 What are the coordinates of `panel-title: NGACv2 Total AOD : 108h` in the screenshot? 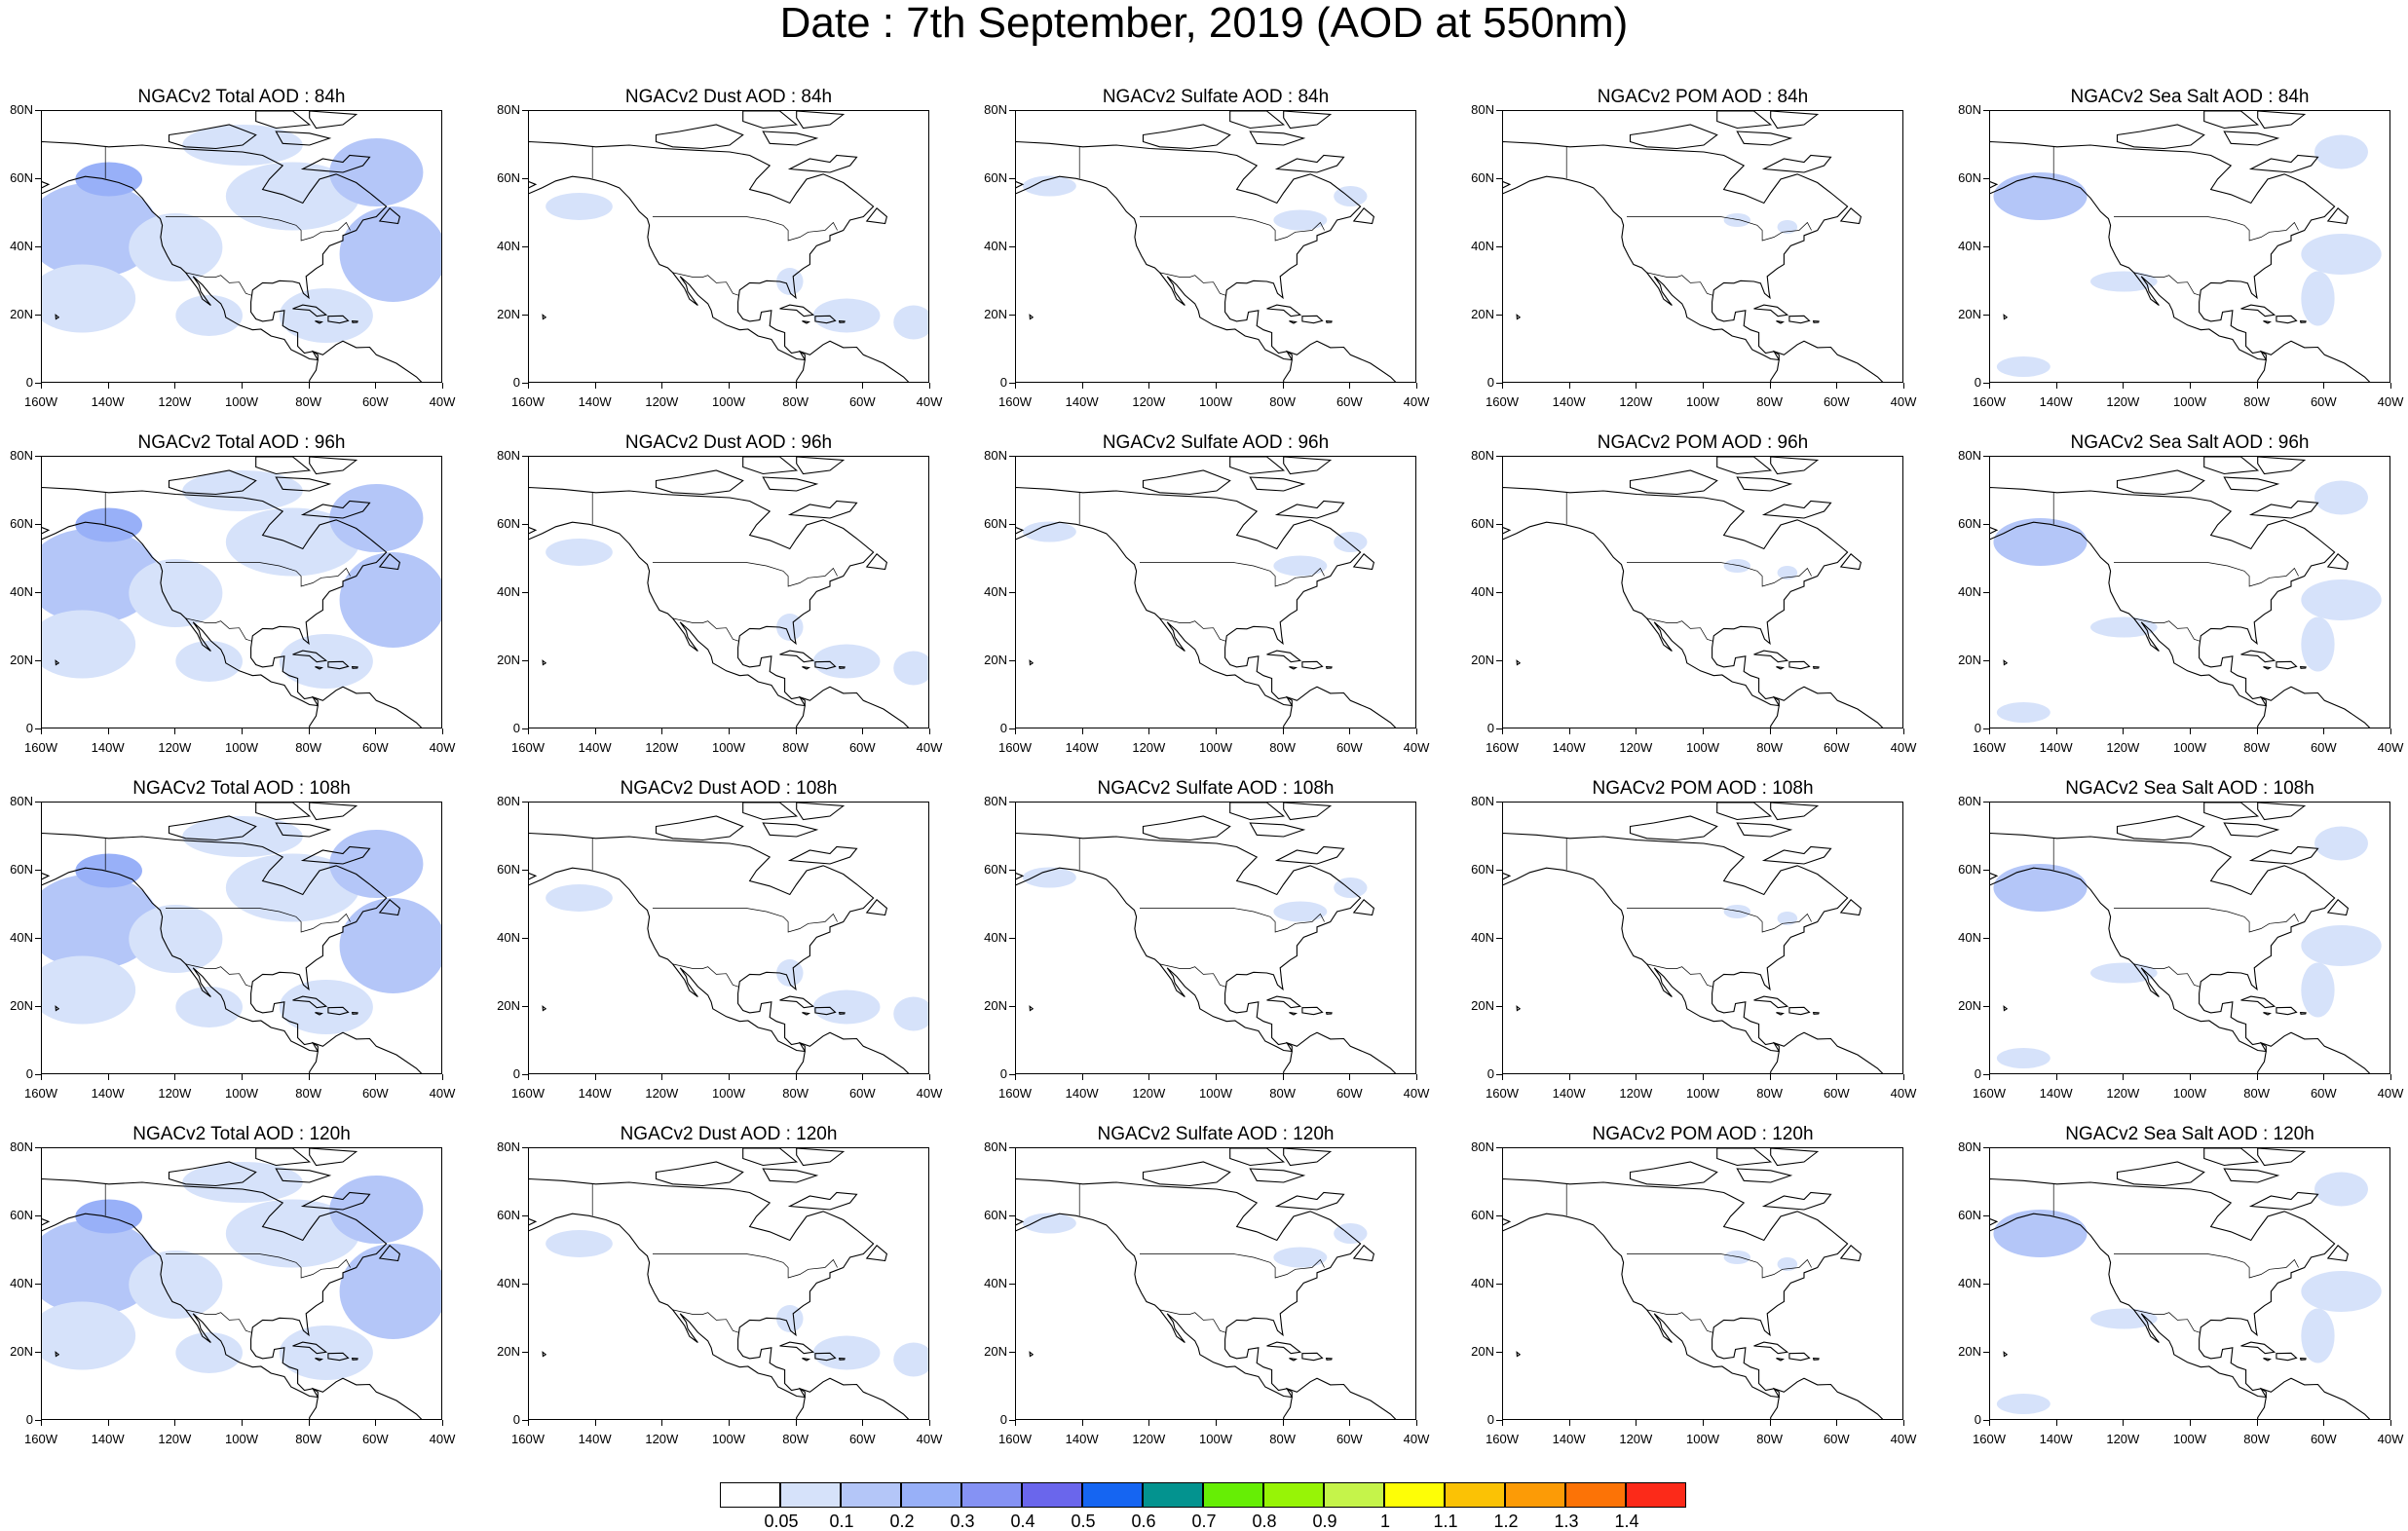 It's located at (241, 788).